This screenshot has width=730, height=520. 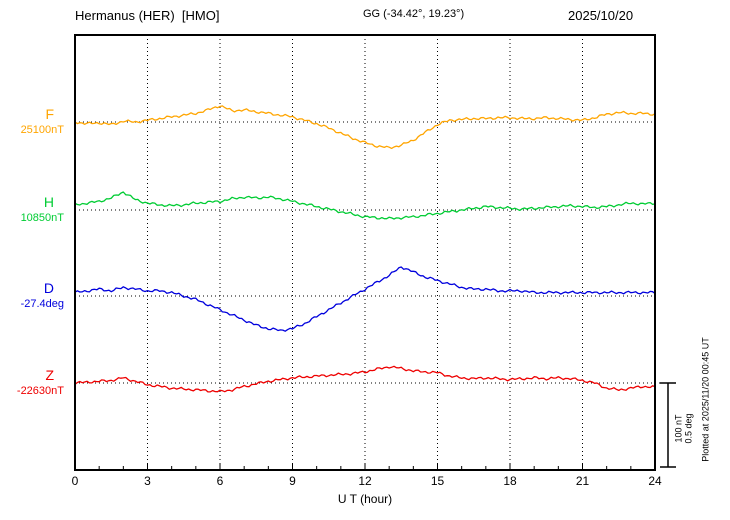 I want to click on x-tick-label: 0, so click(x=75, y=481).